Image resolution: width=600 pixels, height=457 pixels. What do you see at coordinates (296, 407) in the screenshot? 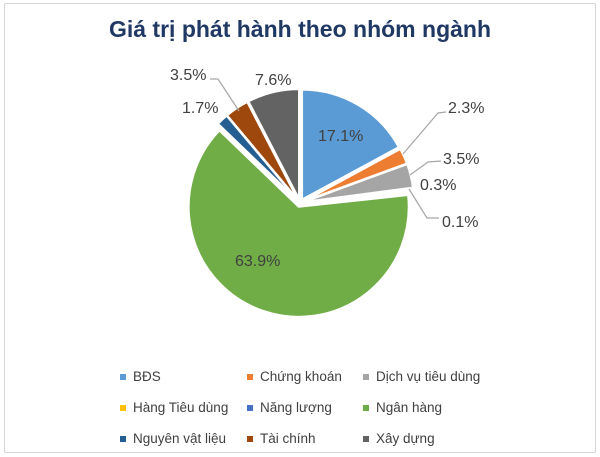
I see `legend-label: Năng lượng` at bounding box center [296, 407].